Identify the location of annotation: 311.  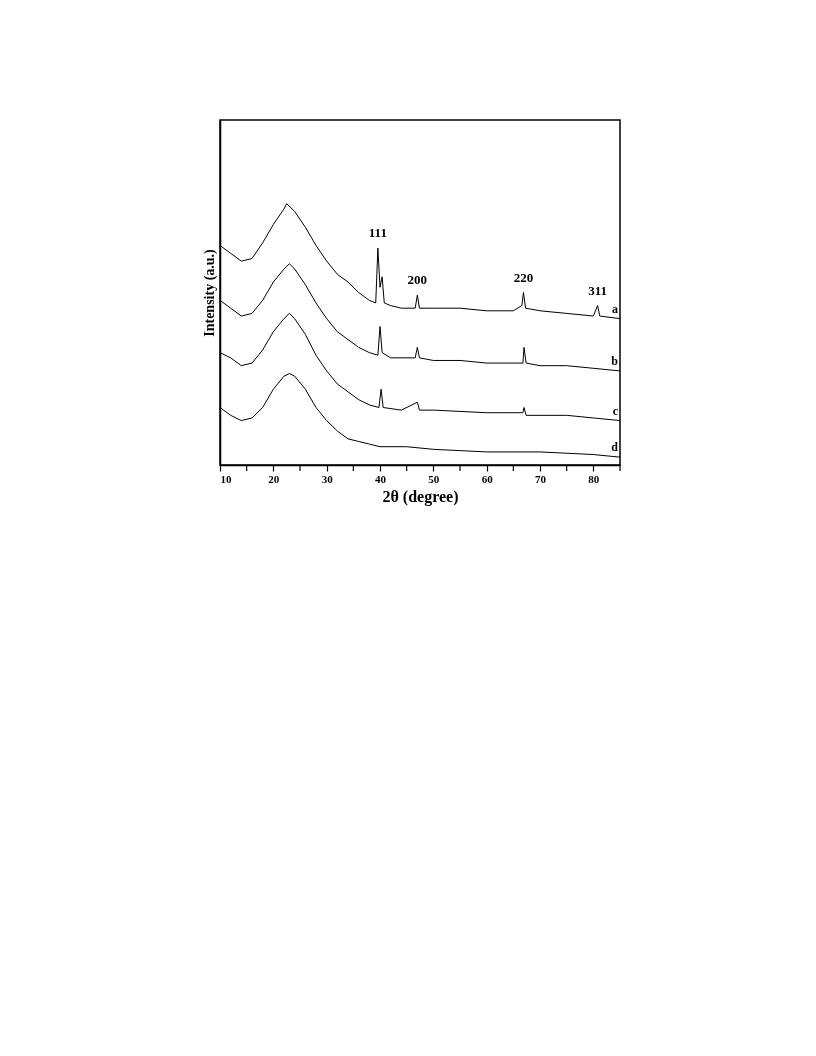
(597, 290).